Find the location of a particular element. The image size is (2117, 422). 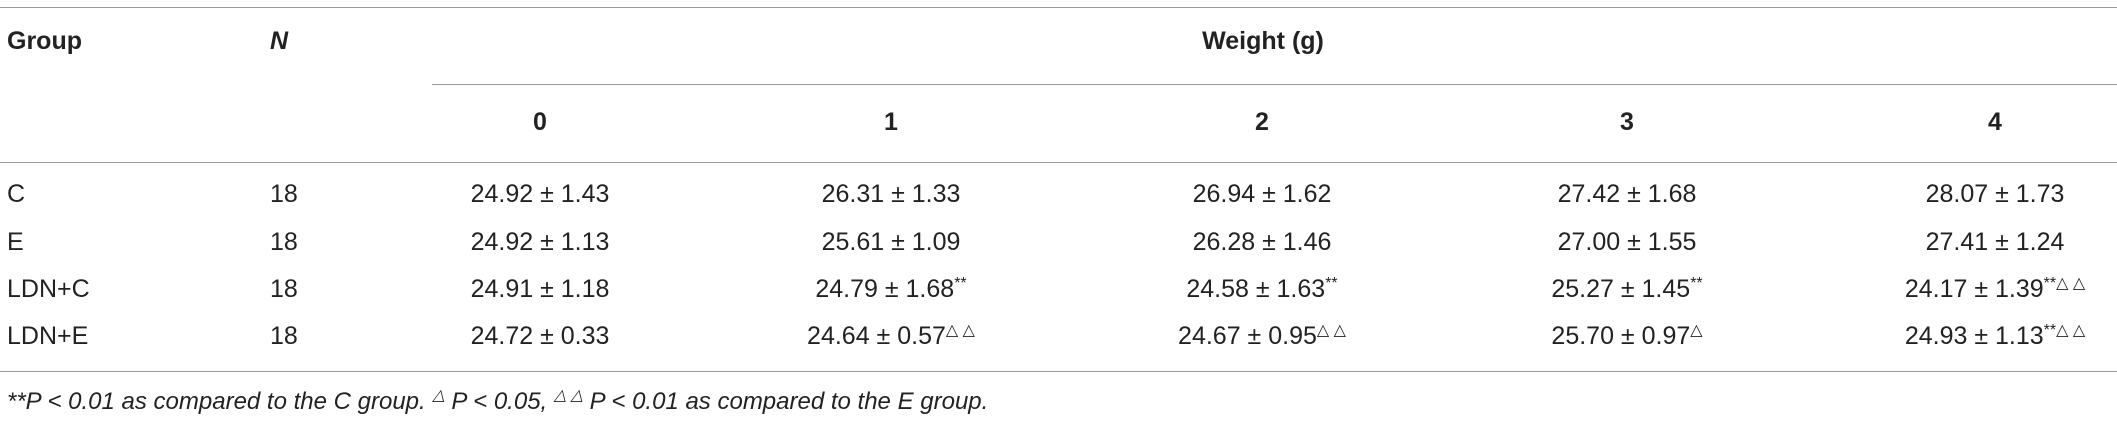

cell-value: 26.28 ± 1.46 is located at coordinates (1262, 242).